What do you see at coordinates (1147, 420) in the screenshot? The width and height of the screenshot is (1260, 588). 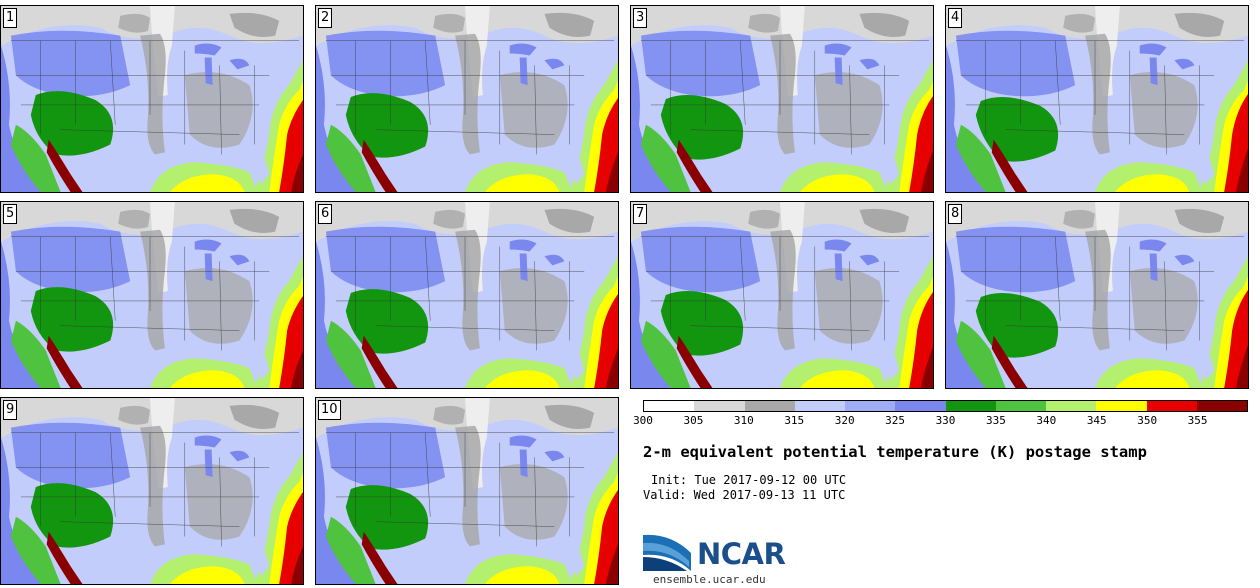 I see `colorbar-tick-label: 350` at bounding box center [1147, 420].